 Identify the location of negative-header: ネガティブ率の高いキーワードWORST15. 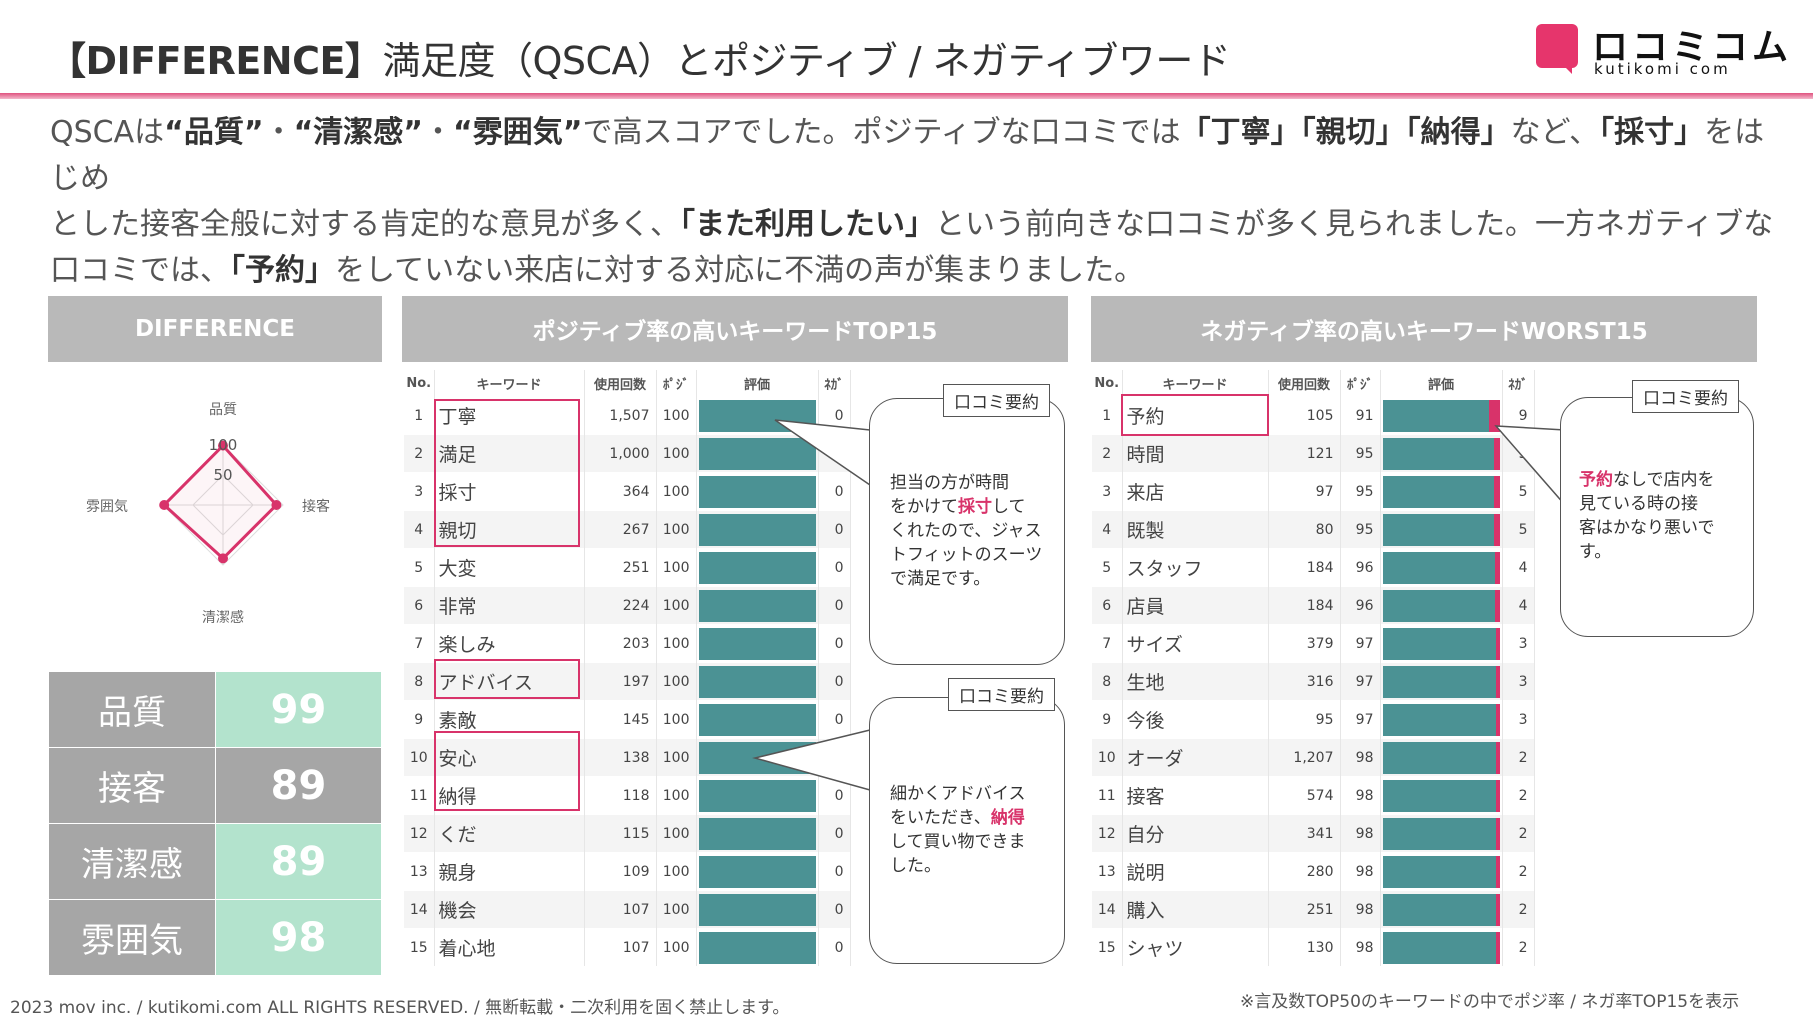
(1424, 329).